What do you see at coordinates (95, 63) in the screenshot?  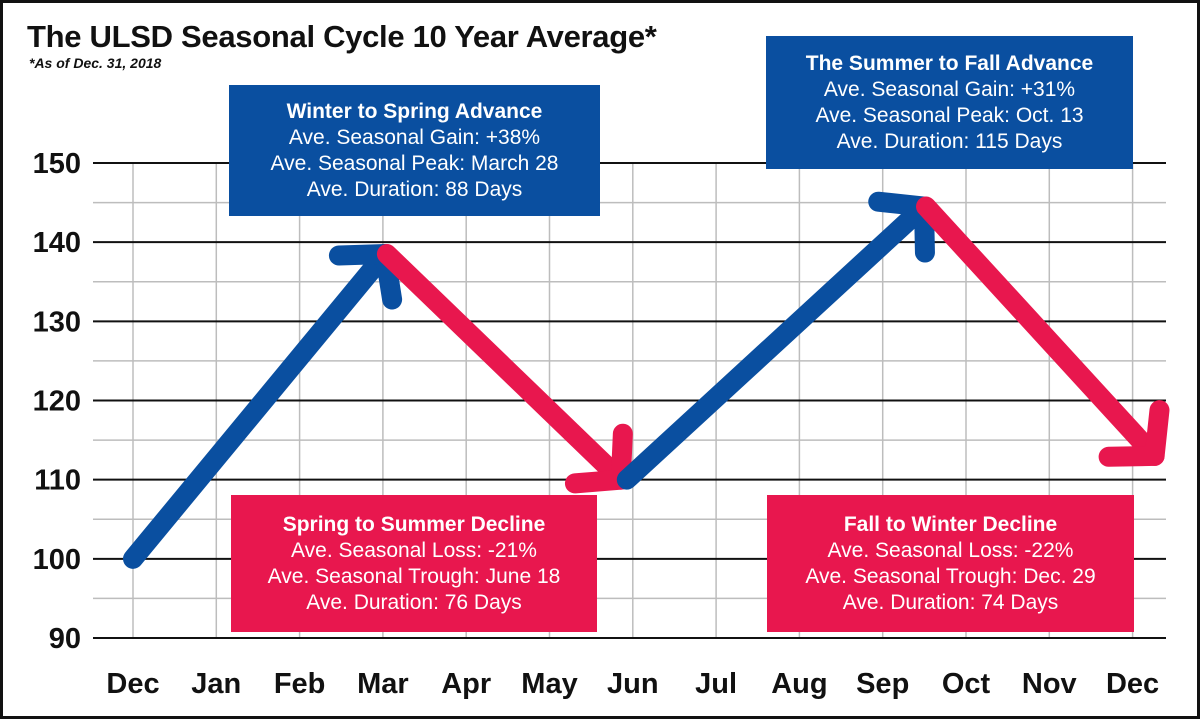 I see `chart-subtitle: *As of Dec. 31, 2018` at bounding box center [95, 63].